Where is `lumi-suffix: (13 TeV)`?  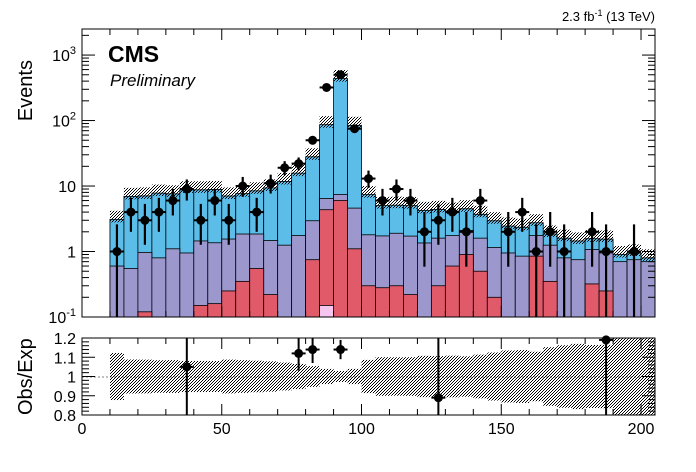 lumi-suffix: (13 TeV) is located at coordinates (628, 16).